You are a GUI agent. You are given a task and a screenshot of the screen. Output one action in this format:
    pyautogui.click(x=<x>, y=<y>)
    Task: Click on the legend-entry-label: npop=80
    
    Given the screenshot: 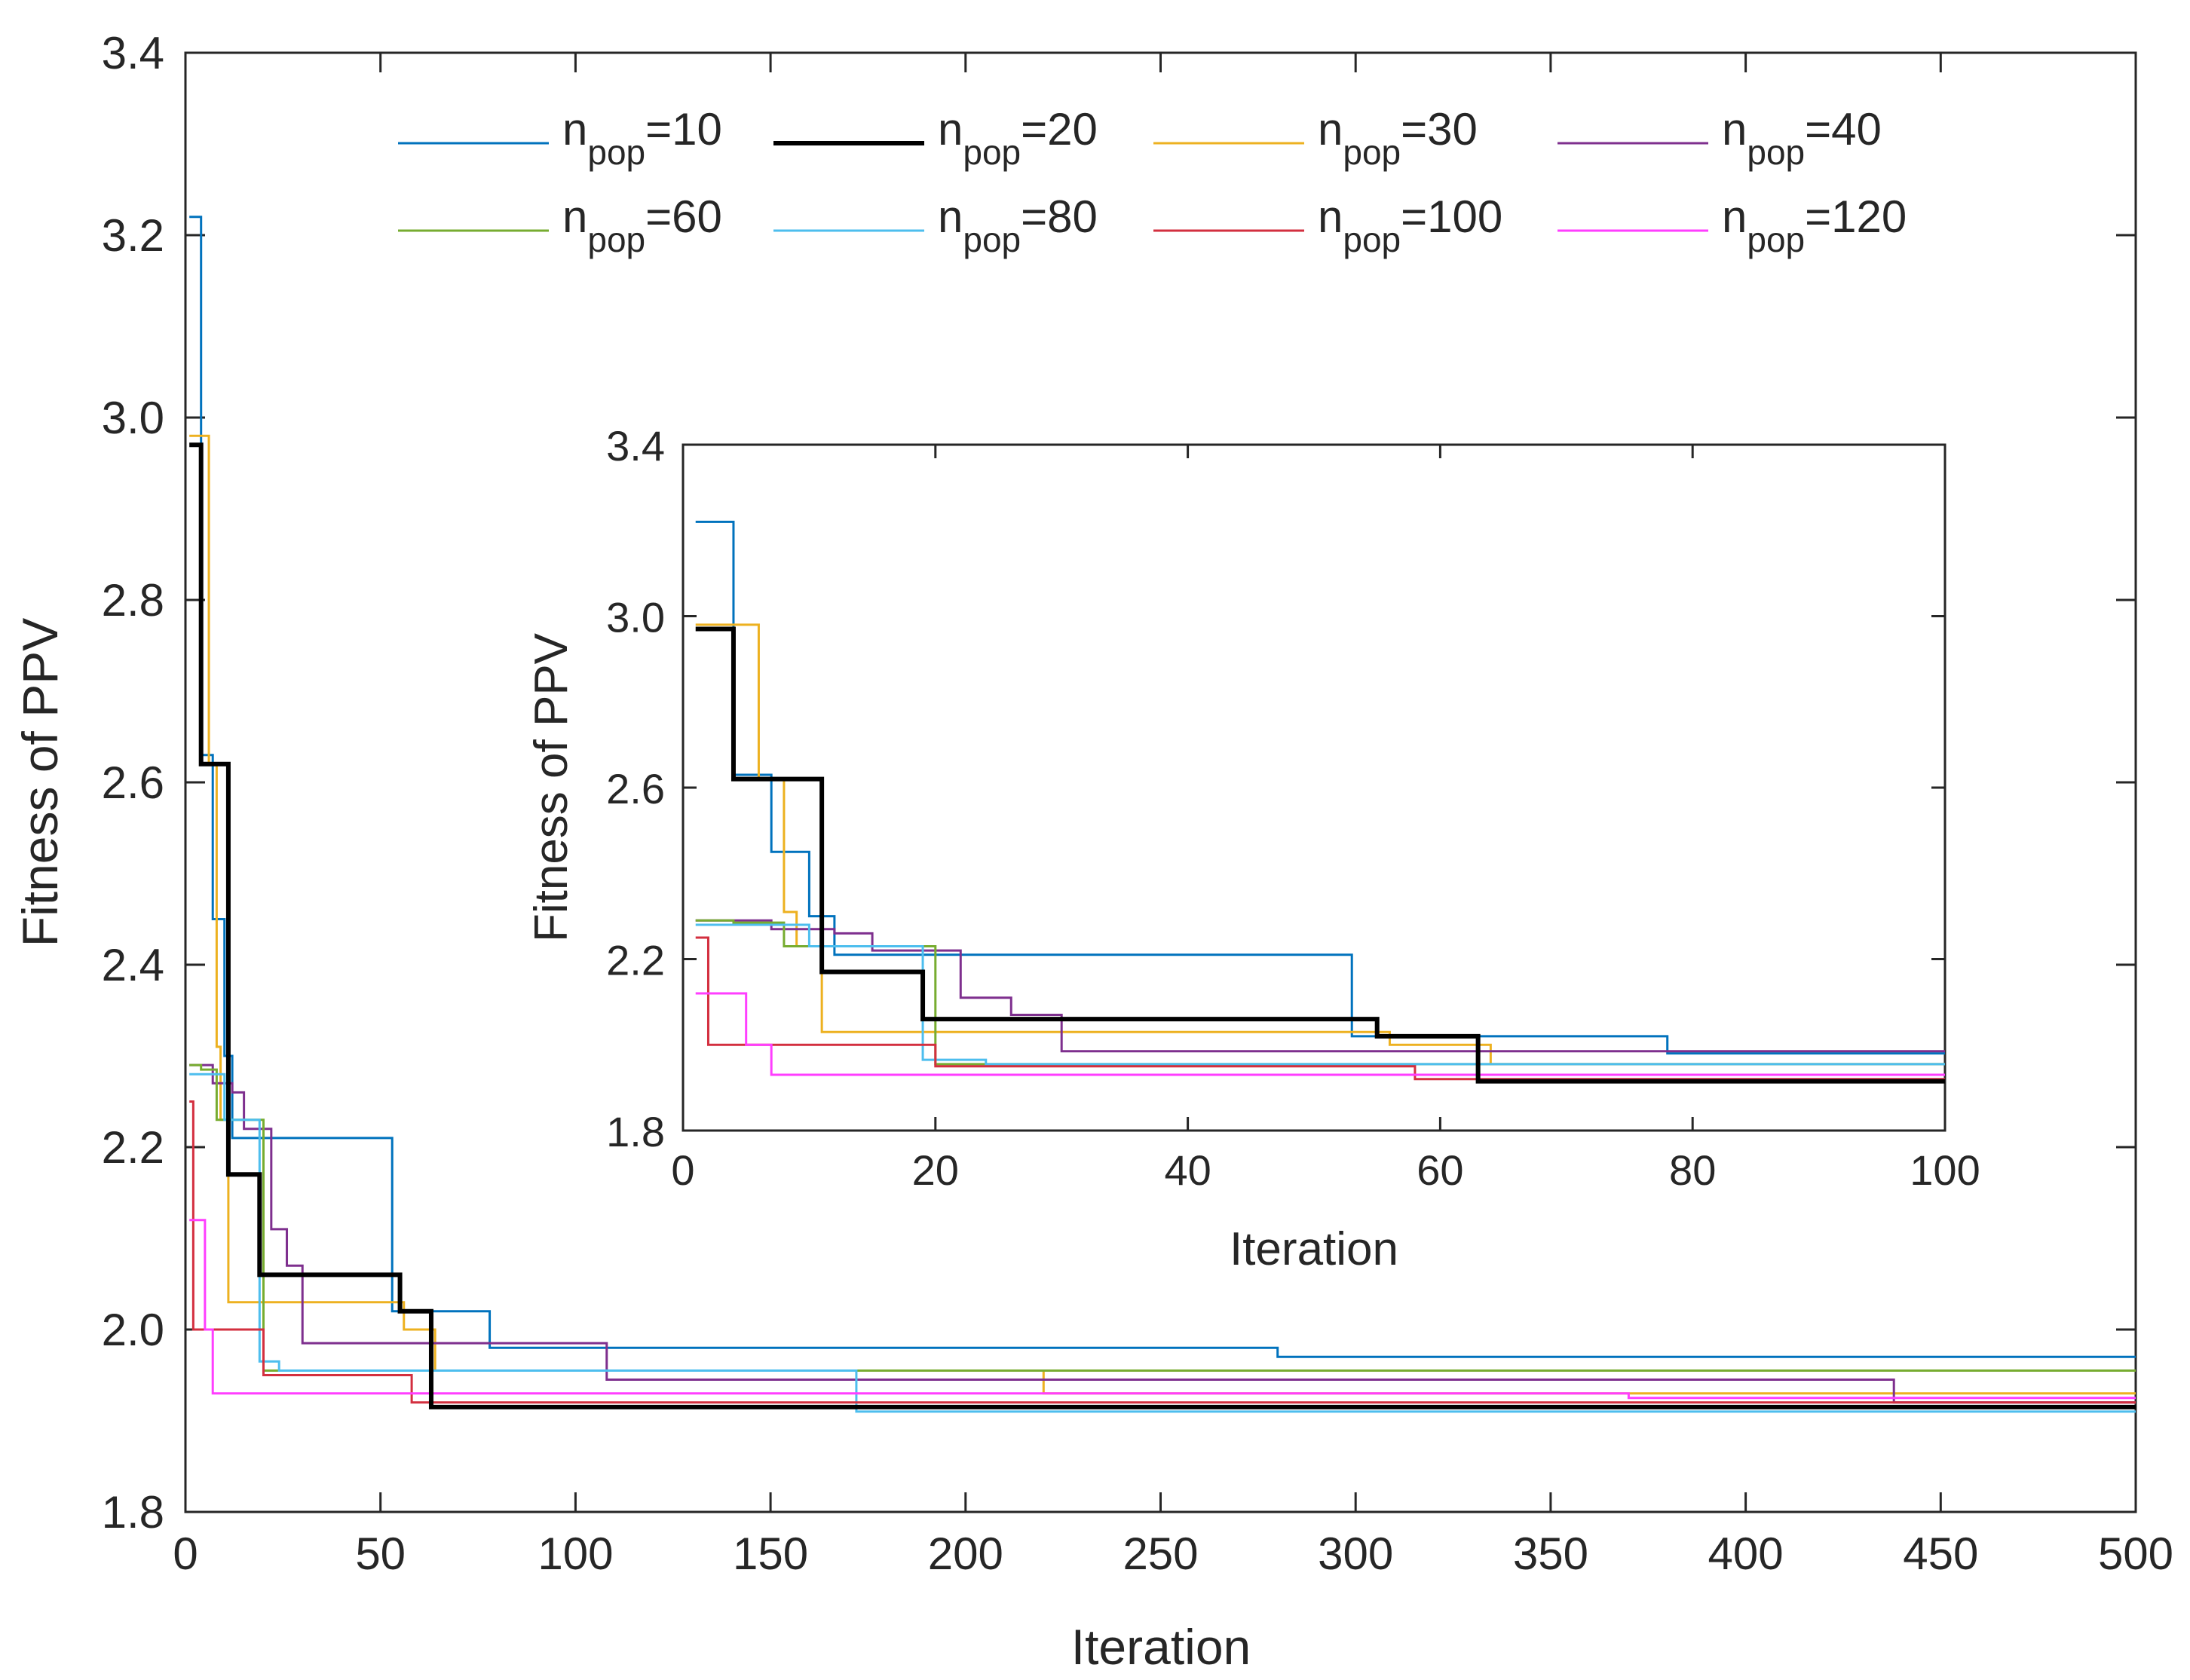 What is the action you would take?
    pyautogui.click(x=1018, y=225)
    